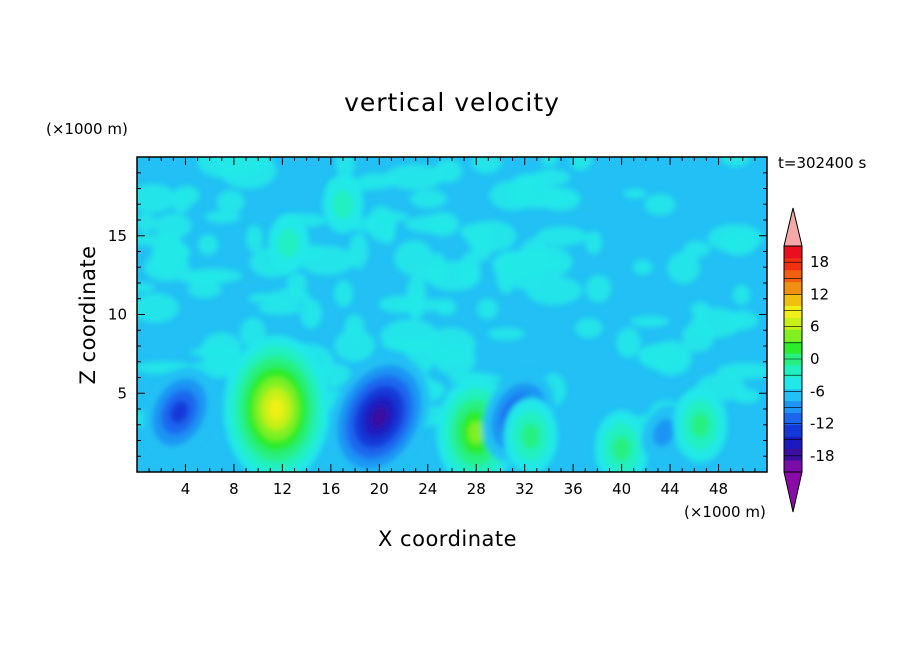  I want to click on x-tick-label: 12, so click(282, 489).